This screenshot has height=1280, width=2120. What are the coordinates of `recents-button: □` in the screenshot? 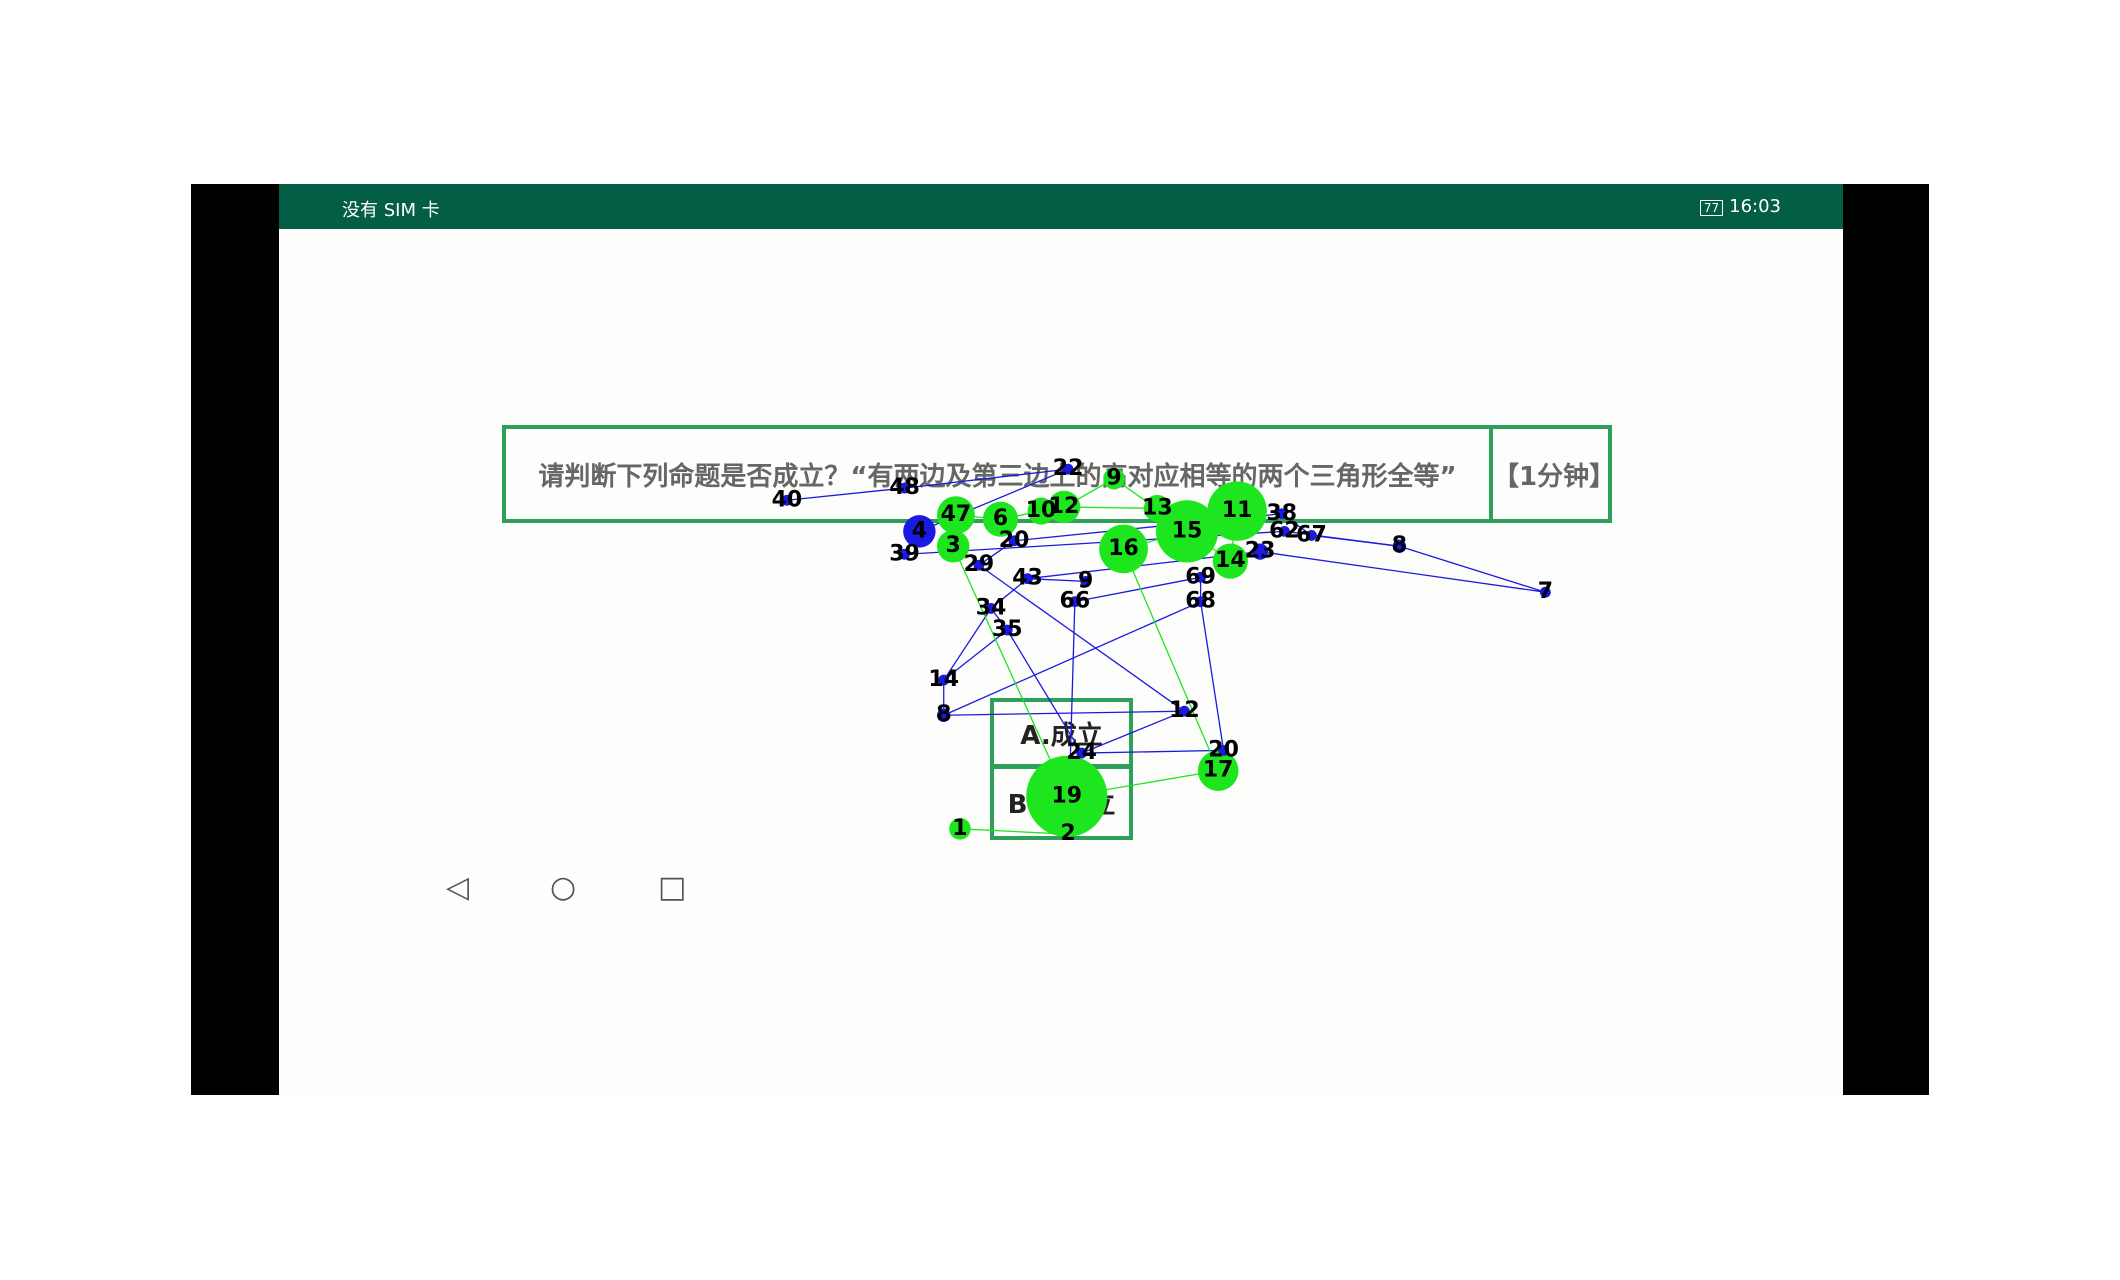 It's located at (672, 887).